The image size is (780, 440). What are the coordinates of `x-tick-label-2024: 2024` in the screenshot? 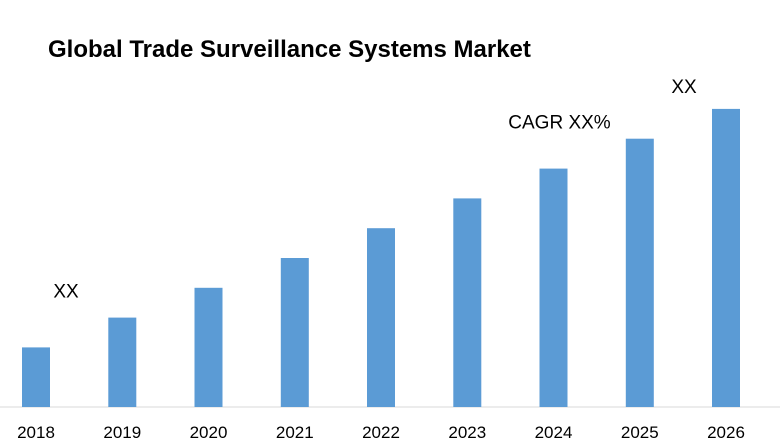 It's located at (554, 431).